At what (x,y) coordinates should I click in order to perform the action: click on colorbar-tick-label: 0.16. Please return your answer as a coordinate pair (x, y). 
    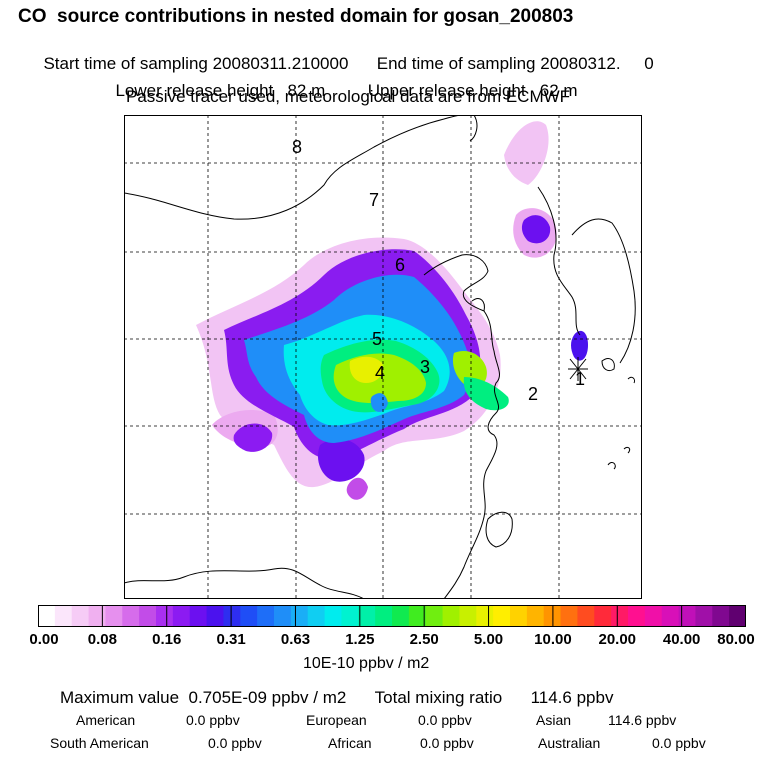
    Looking at the image, I should click on (167, 639).